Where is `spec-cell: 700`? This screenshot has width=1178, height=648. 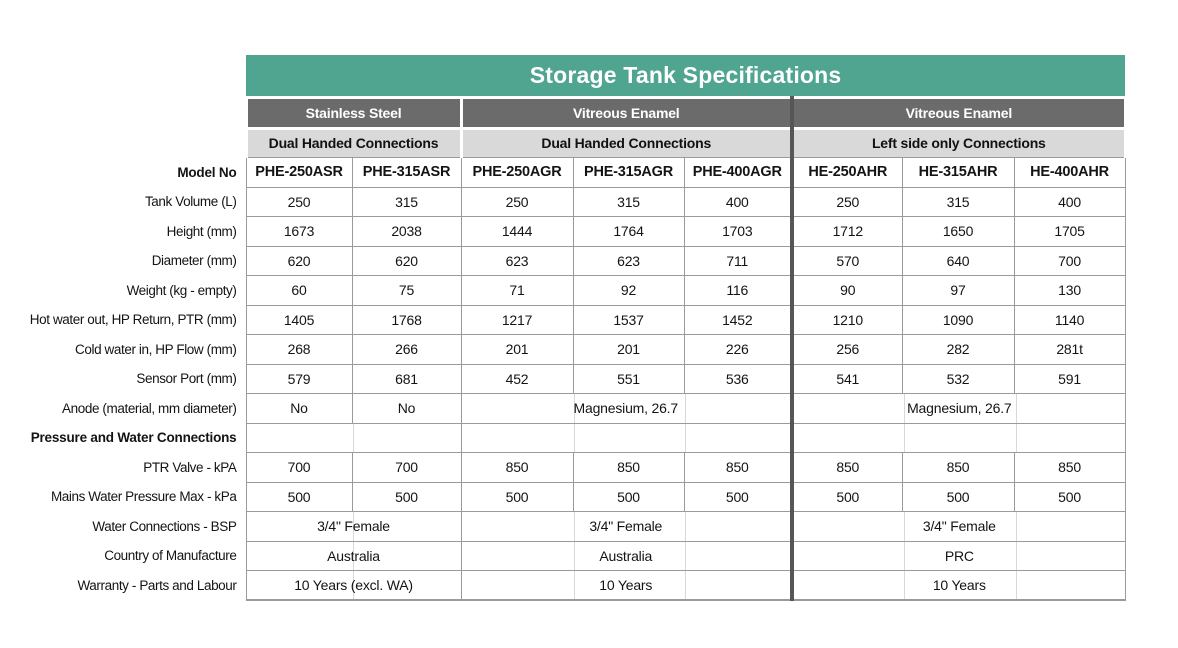
spec-cell: 700 is located at coordinates (299, 467).